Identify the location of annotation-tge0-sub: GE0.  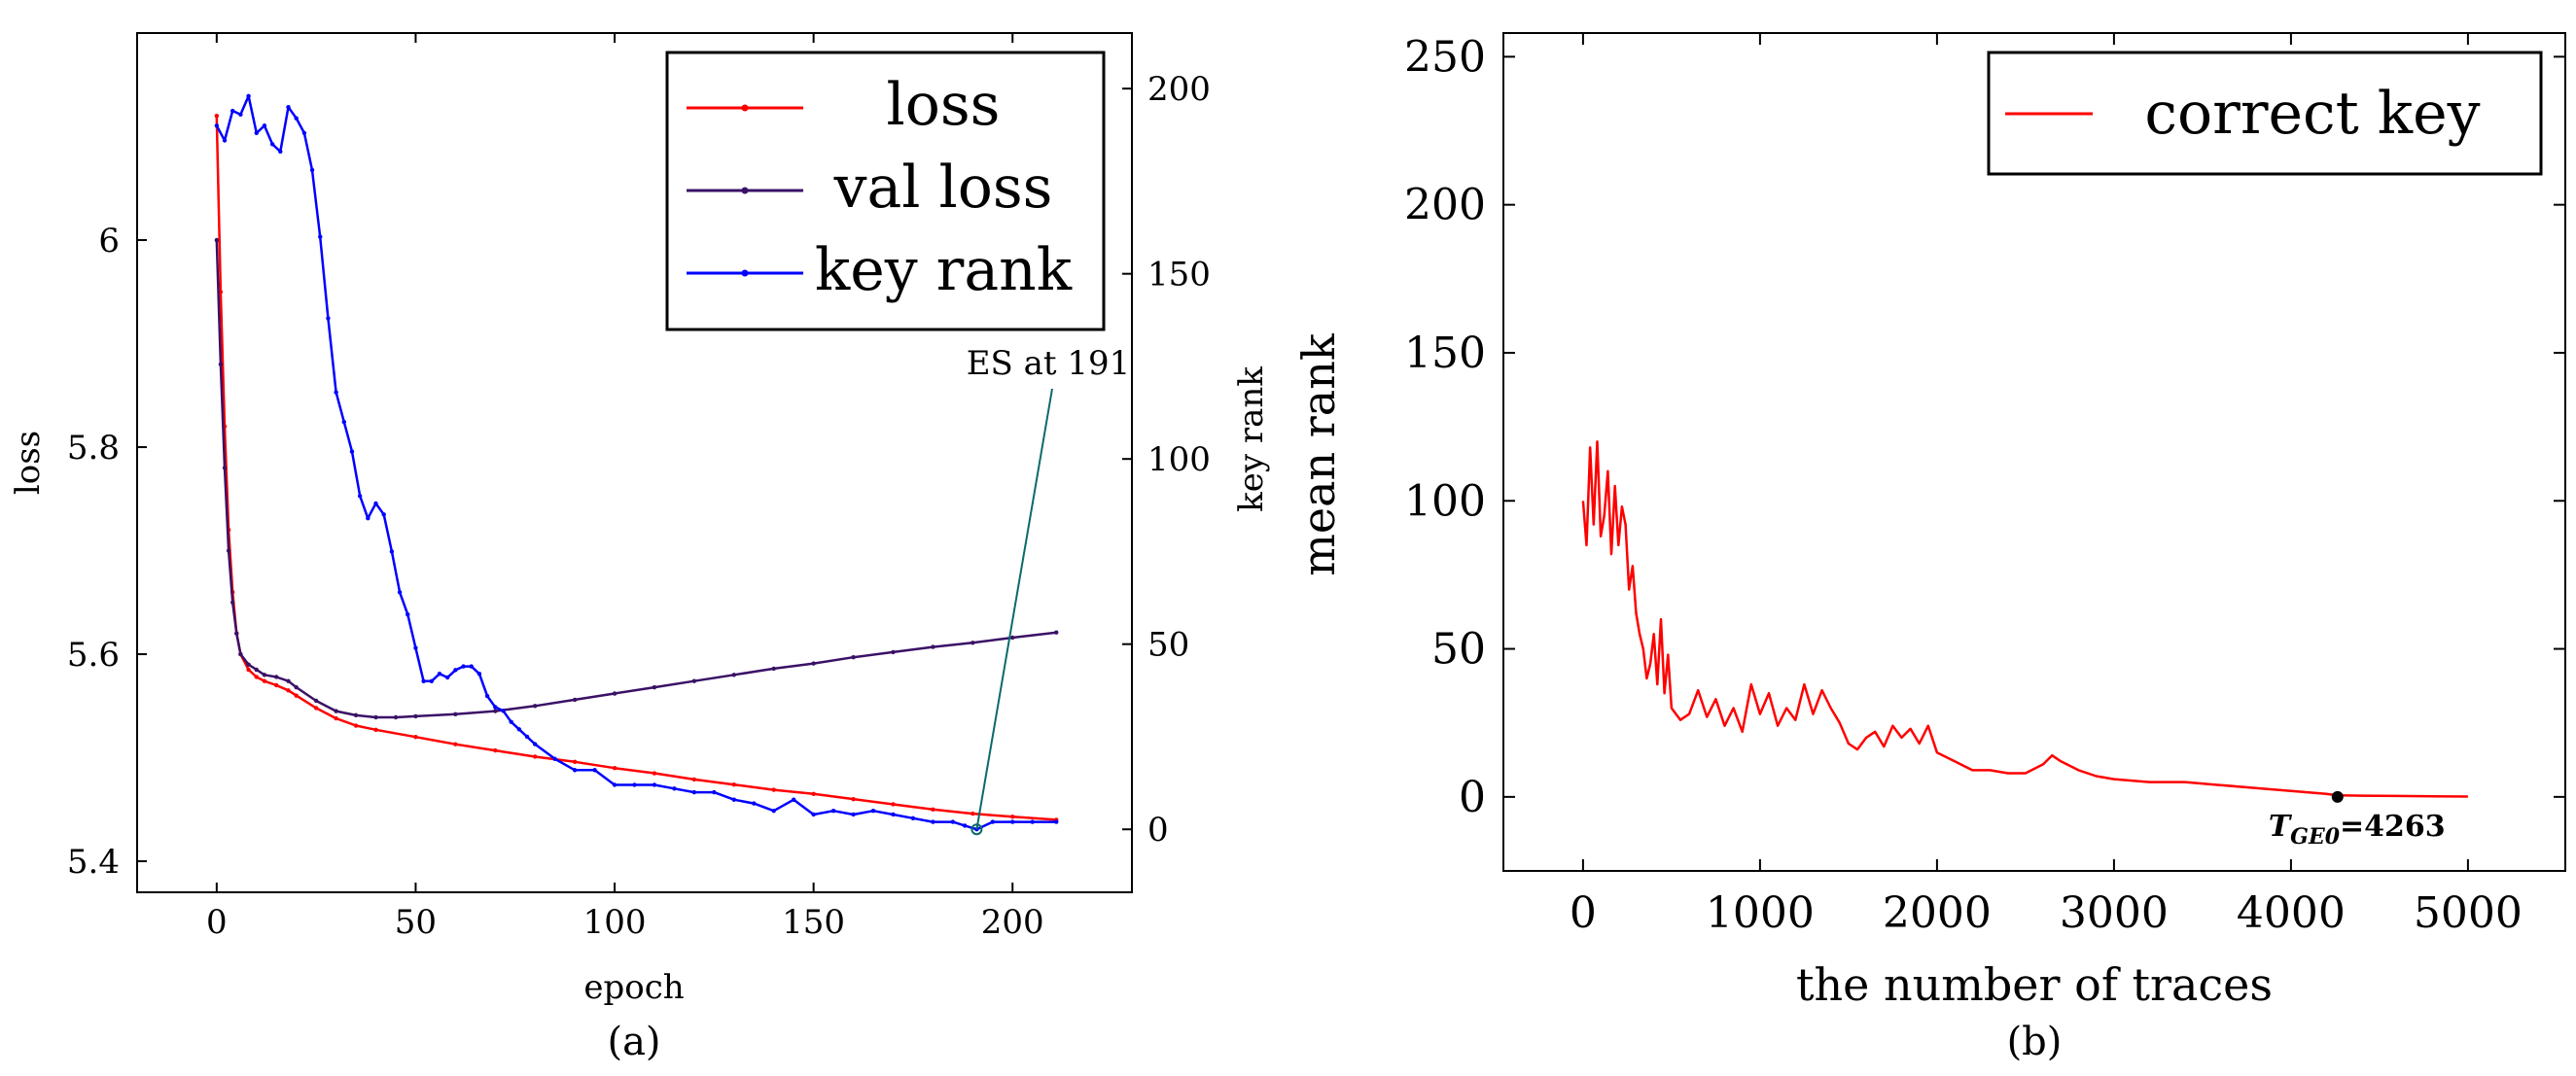
(2316, 837).